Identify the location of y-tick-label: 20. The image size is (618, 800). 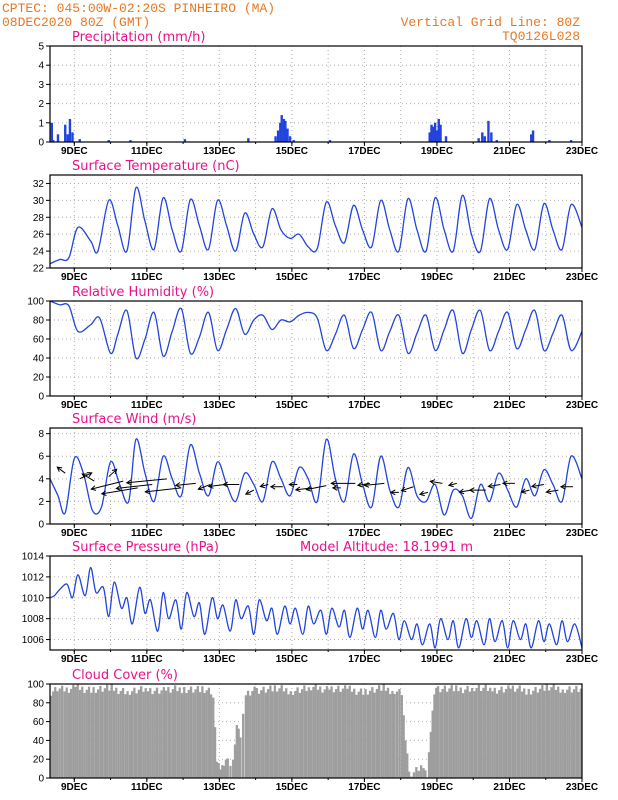
(39, 378).